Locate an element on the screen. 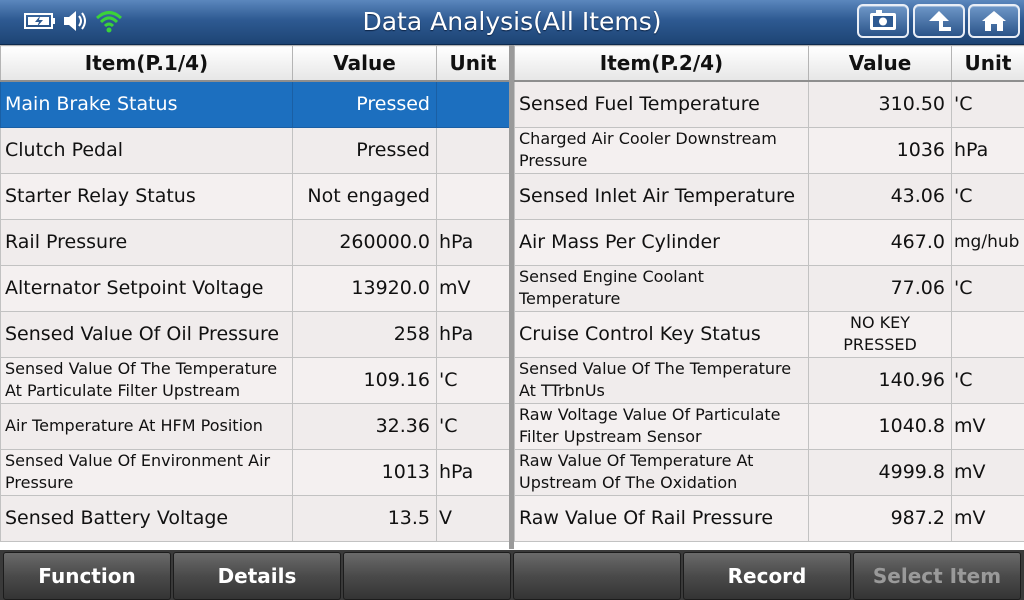 The image size is (1024, 600). function-button: Function is located at coordinates (87, 576).